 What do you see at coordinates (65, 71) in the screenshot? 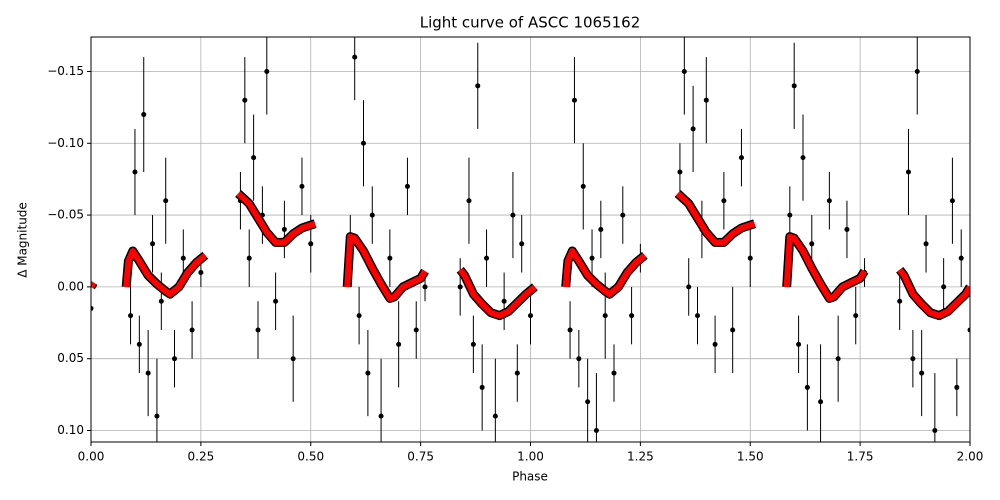
I see `y-tick-label: −0.15` at bounding box center [65, 71].